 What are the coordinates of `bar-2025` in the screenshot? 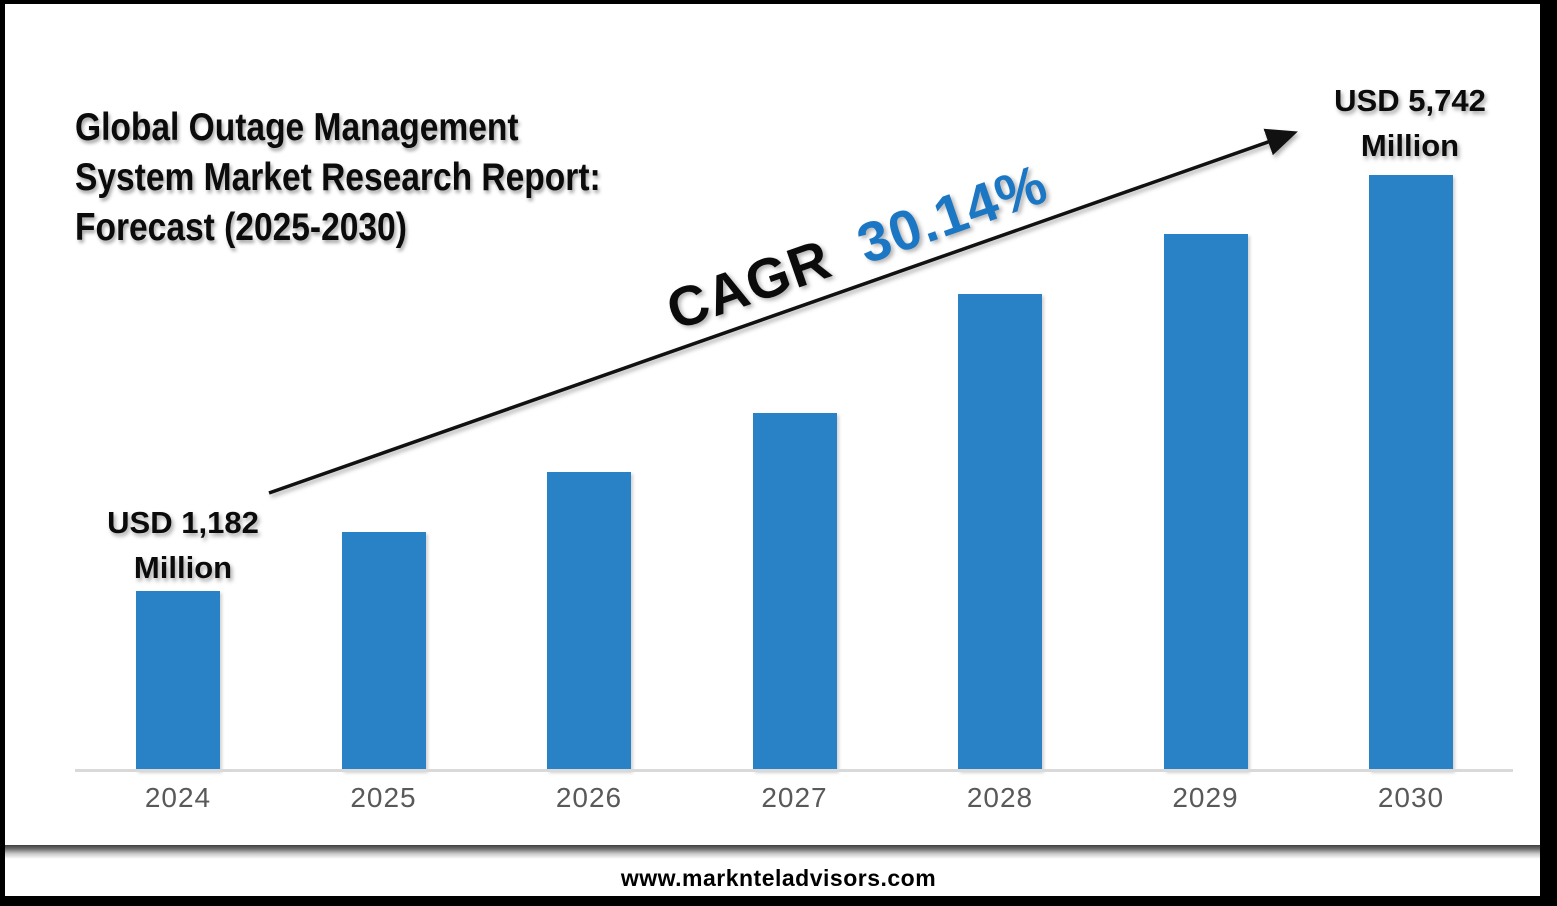 It's located at (383, 651).